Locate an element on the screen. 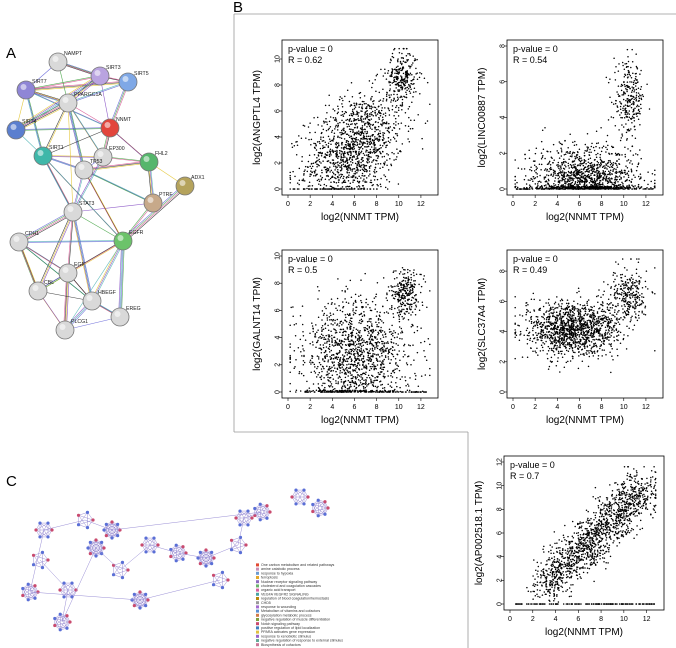 This screenshot has height=648, width=676. network-node-highlight is located at coordinates (81, 167).